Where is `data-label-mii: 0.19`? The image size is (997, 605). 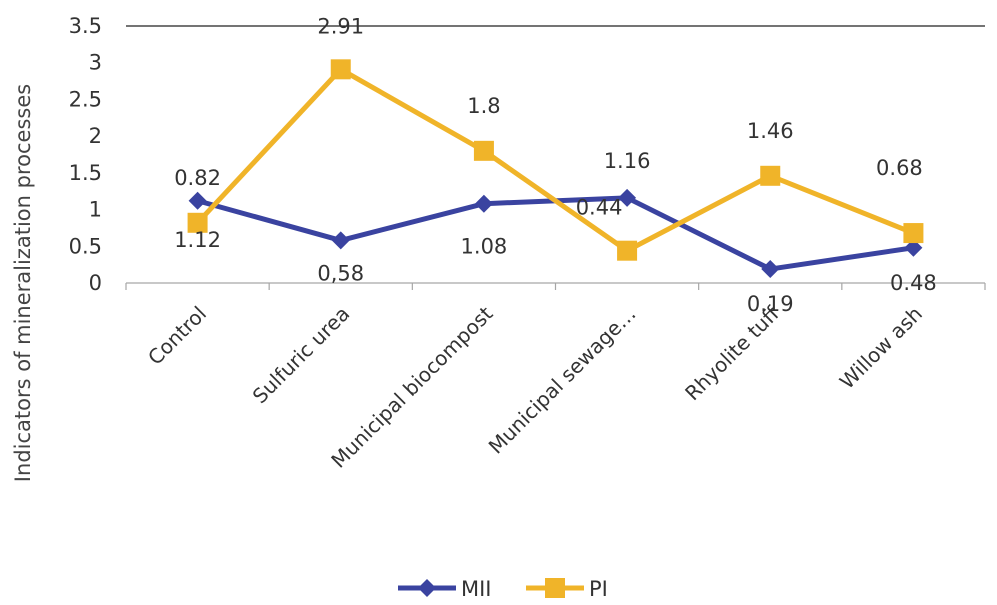
data-label-mii: 0.19 is located at coordinates (770, 304).